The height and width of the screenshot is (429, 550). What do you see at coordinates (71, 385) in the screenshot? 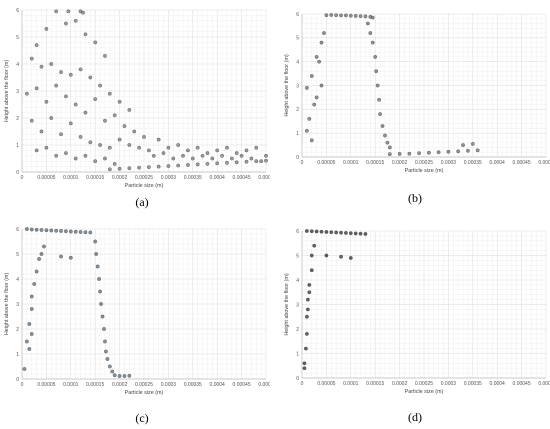
I see `x-tick-label: 0.0001` at bounding box center [71, 385].